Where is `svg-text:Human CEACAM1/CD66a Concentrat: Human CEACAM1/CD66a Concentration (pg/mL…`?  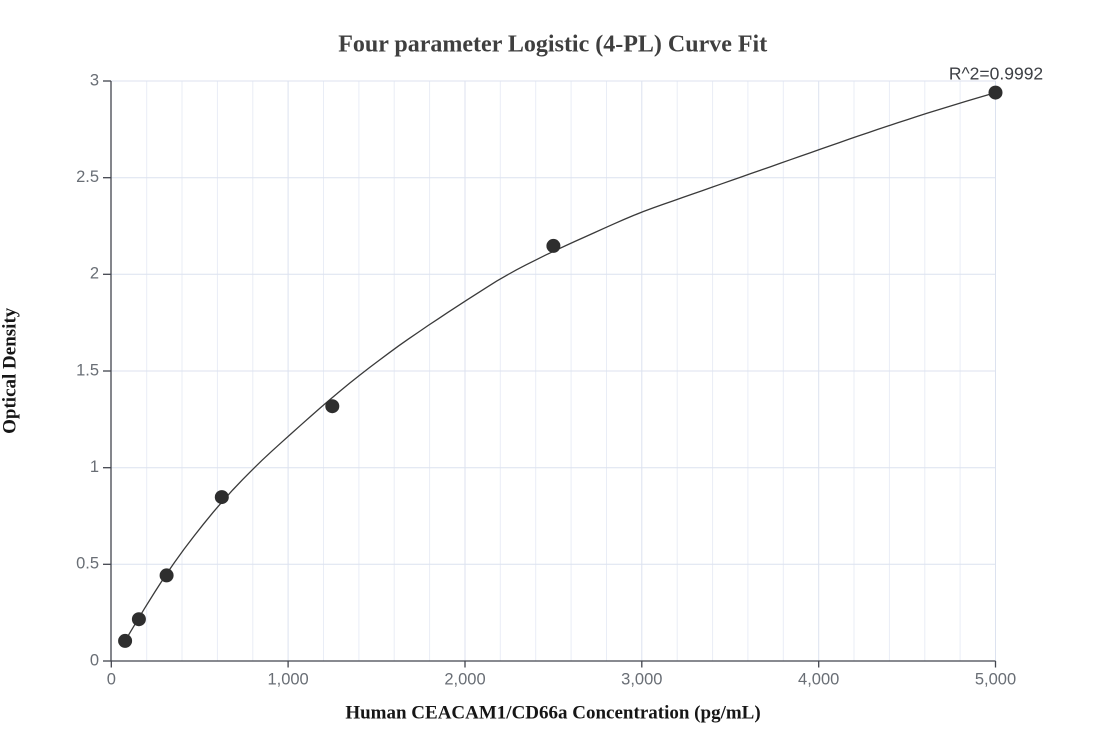
svg-text:Human CEACAM1/CD66a Concentrat: Human CEACAM1/CD66a Concentration (pg/mL… is located at coordinates (552, 713).